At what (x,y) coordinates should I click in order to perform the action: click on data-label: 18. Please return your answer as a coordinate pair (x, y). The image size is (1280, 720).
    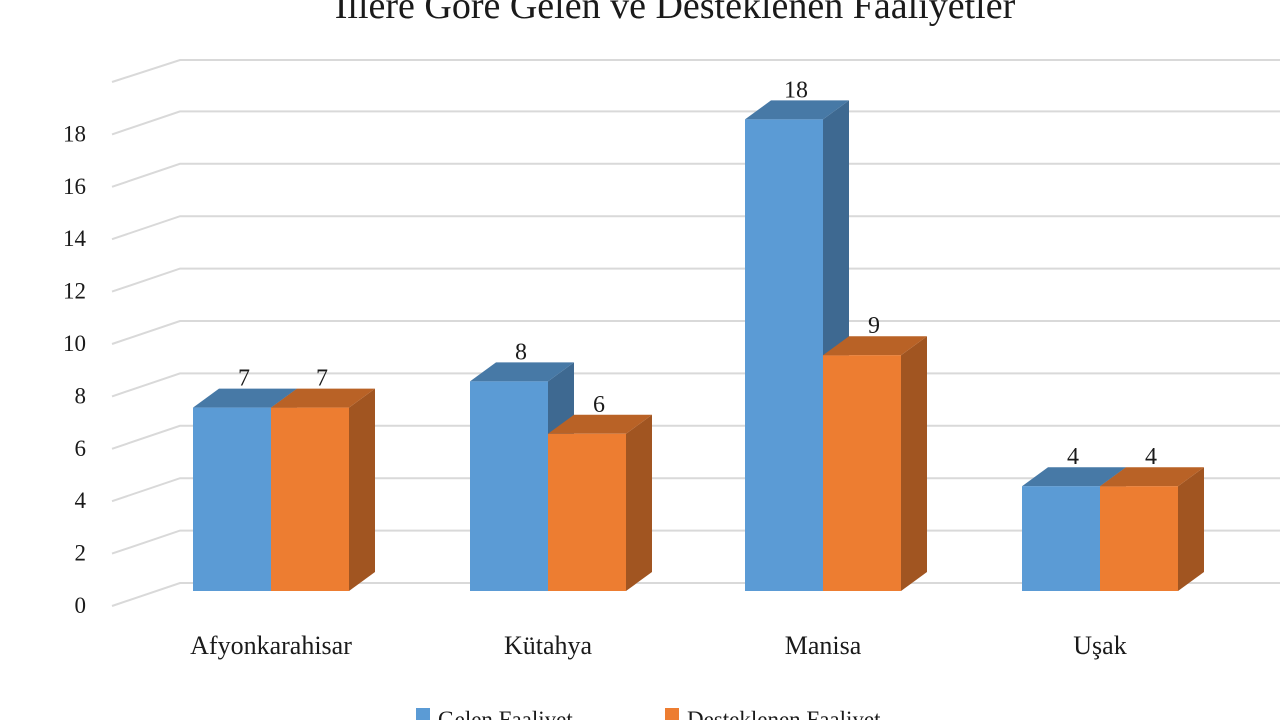
    Looking at the image, I should click on (796, 90).